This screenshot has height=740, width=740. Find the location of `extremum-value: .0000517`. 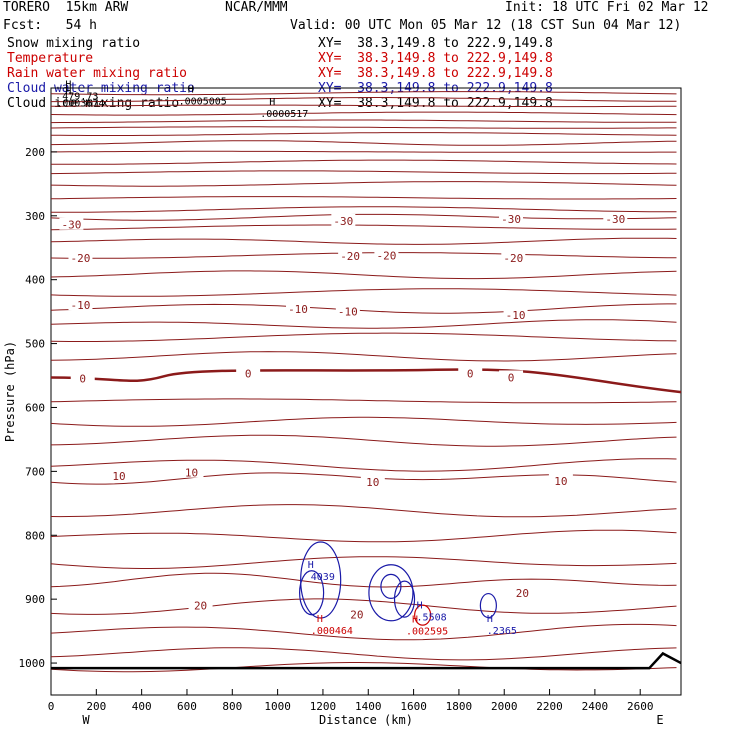

extremum-value: .0000517 is located at coordinates (284, 114).